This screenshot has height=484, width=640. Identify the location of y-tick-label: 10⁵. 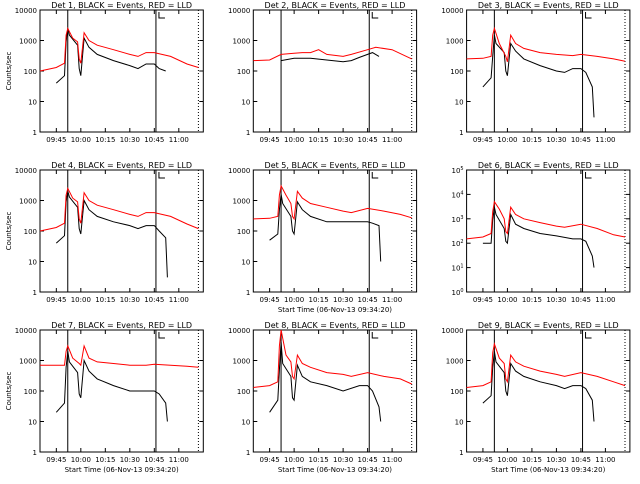
(457, 170).